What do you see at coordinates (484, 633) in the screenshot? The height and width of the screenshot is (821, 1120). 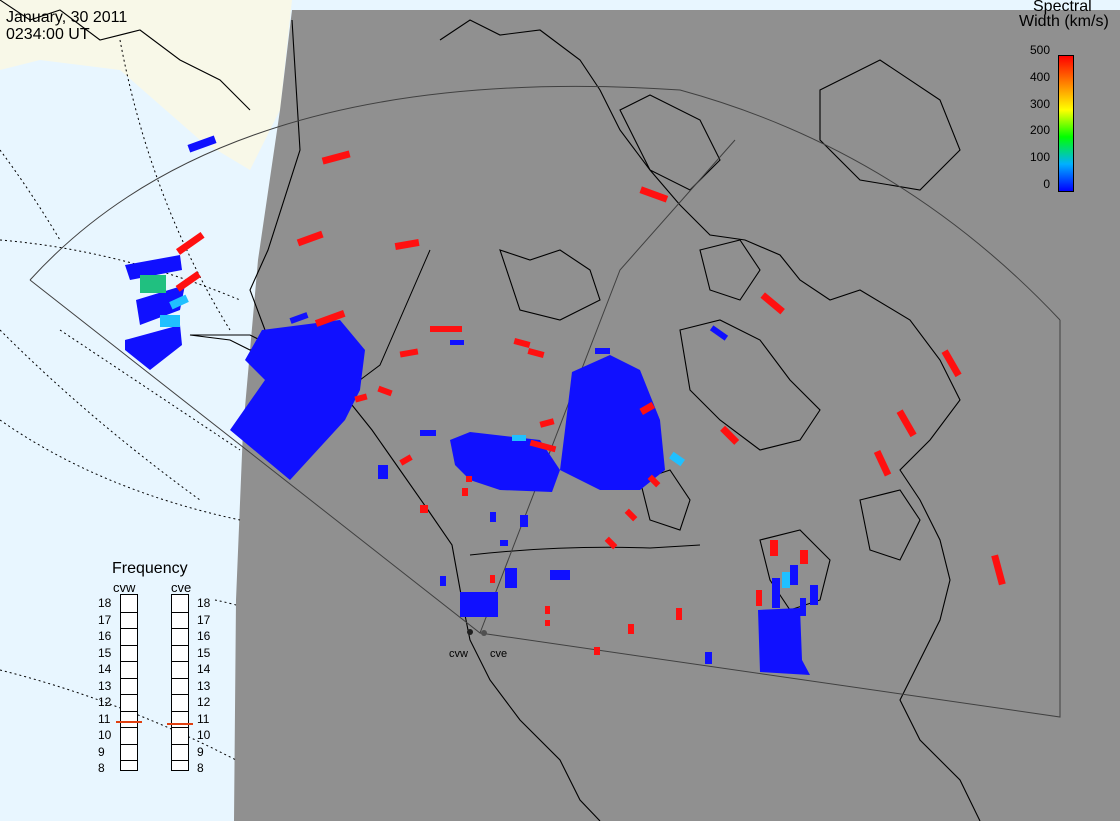 I see `radar-site-marker-cve` at bounding box center [484, 633].